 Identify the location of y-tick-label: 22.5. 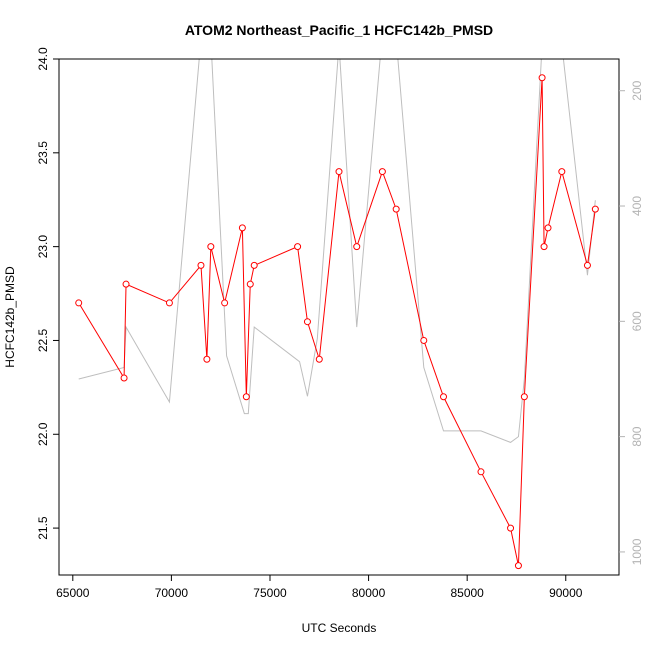
(43, 340).